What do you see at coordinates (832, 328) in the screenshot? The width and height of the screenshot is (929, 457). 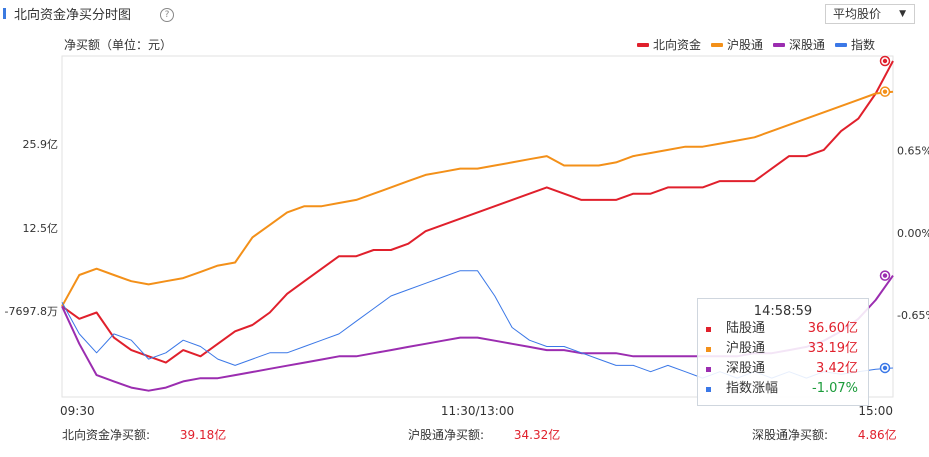 I see `tooltip-row-value: 36.60亿` at bounding box center [832, 328].